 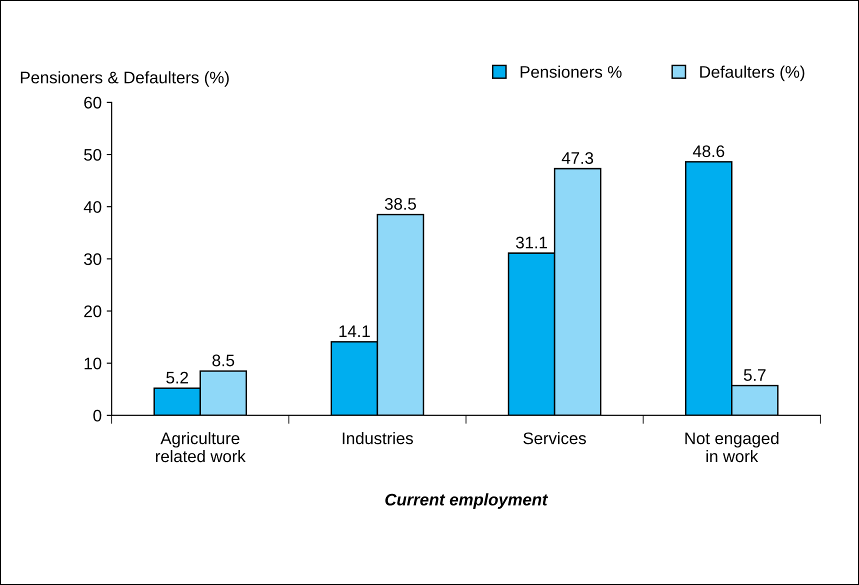 What do you see at coordinates (93, 311) in the screenshot?
I see `y-tick-label: 20` at bounding box center [93, 311].